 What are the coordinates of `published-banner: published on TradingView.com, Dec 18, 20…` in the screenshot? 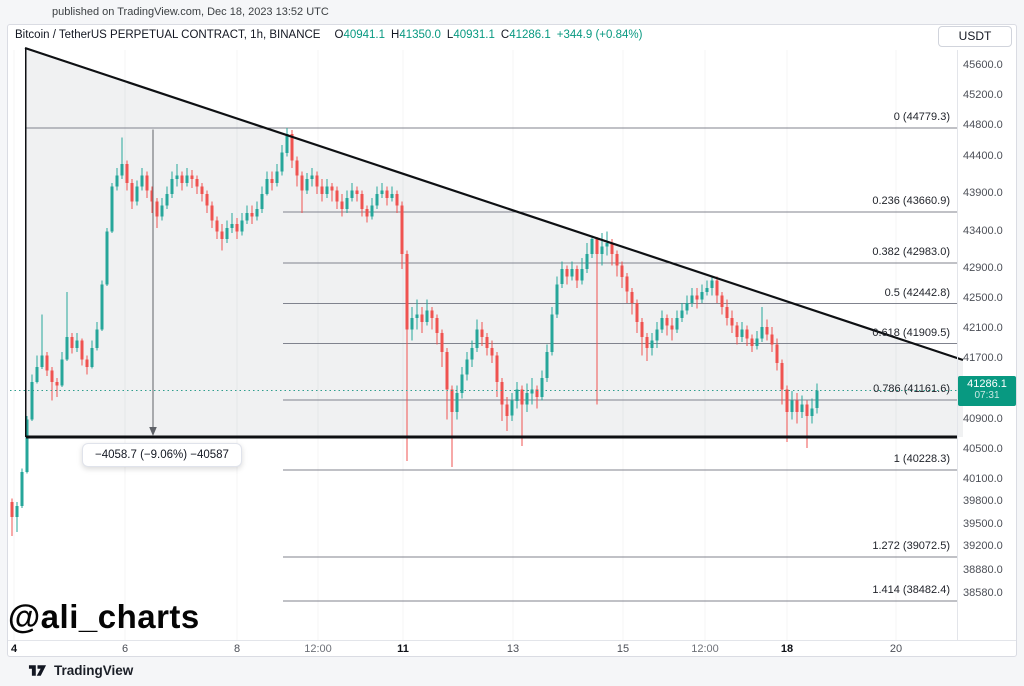 It's located at (190, 12).